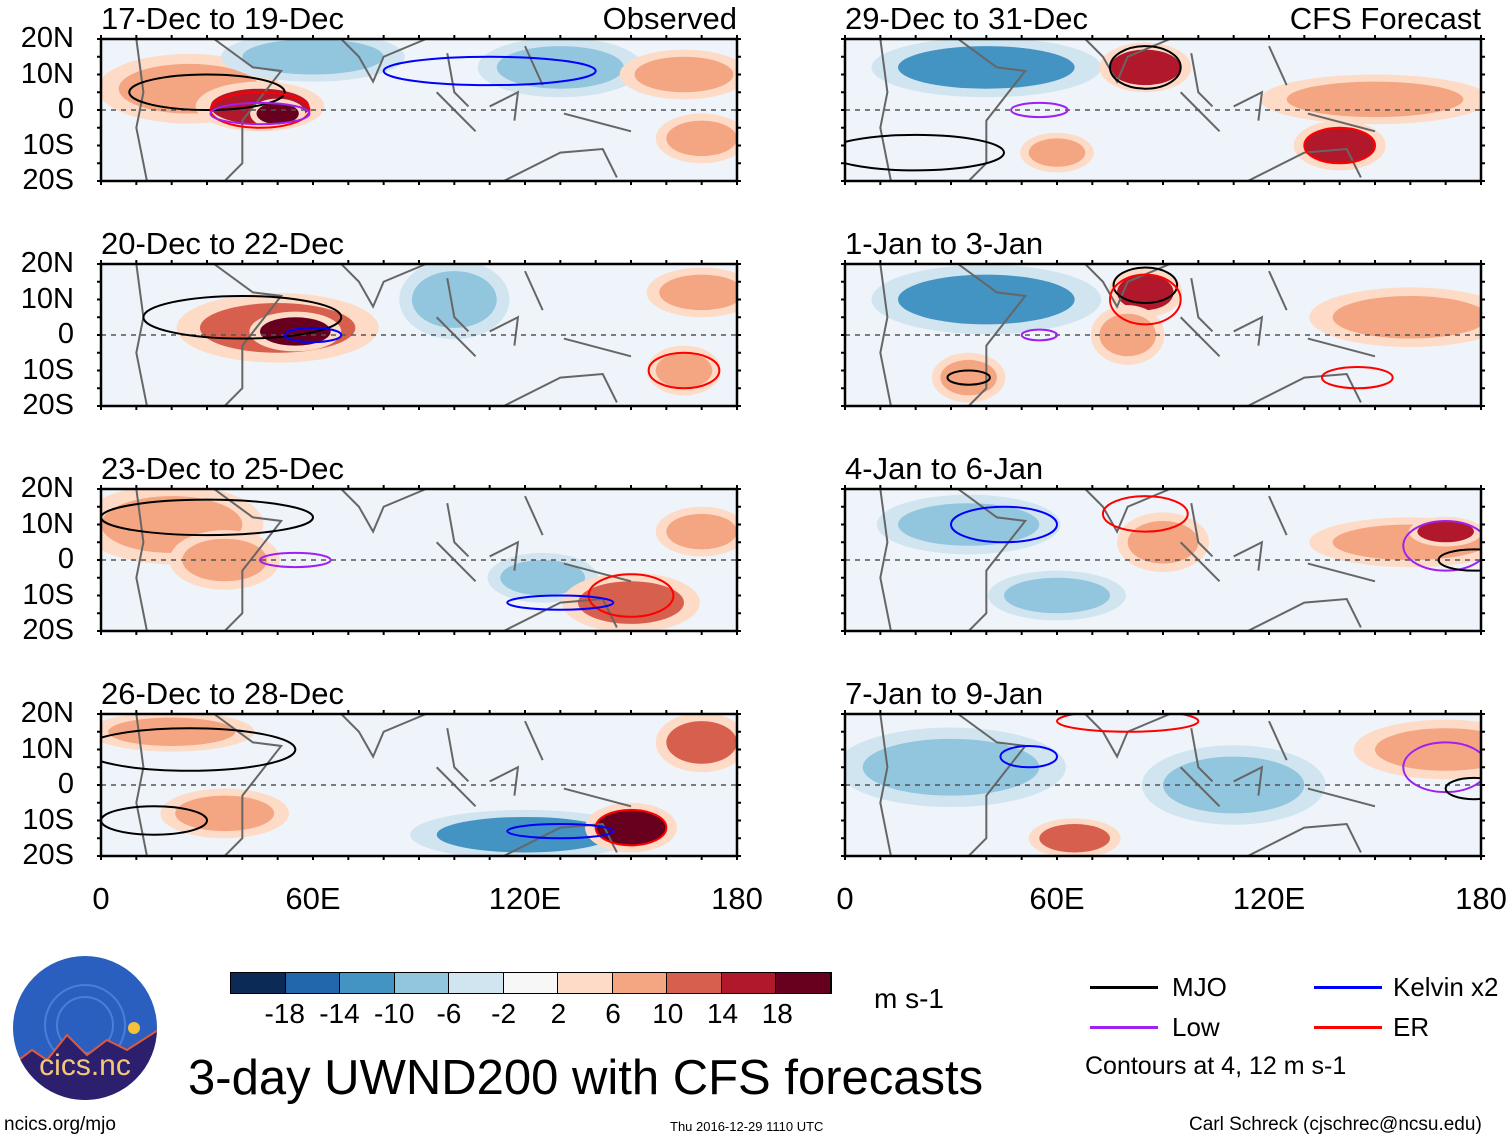 The image size is (1510, 1142). What do you see at coordinates (669, 18) in the screenshot?
I see `observed-label: Observed` at bounding box center [669, 18].